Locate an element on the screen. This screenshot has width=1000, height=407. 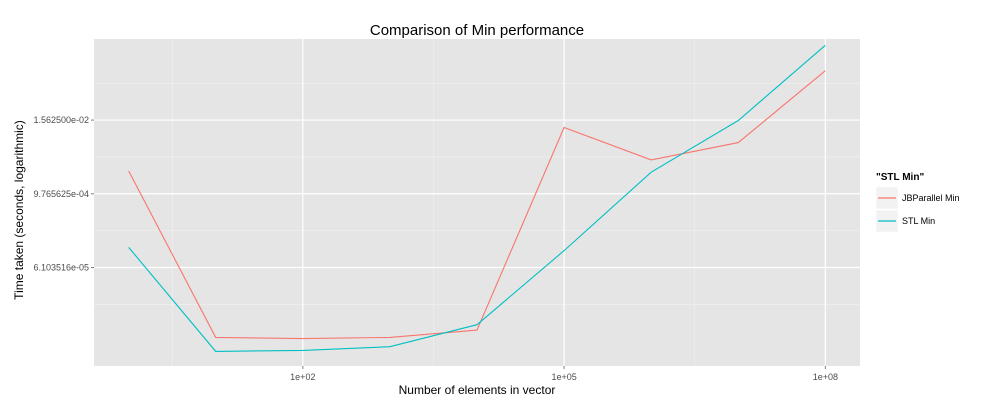
legend-item: STL Min is located at coordinates (905, 221).